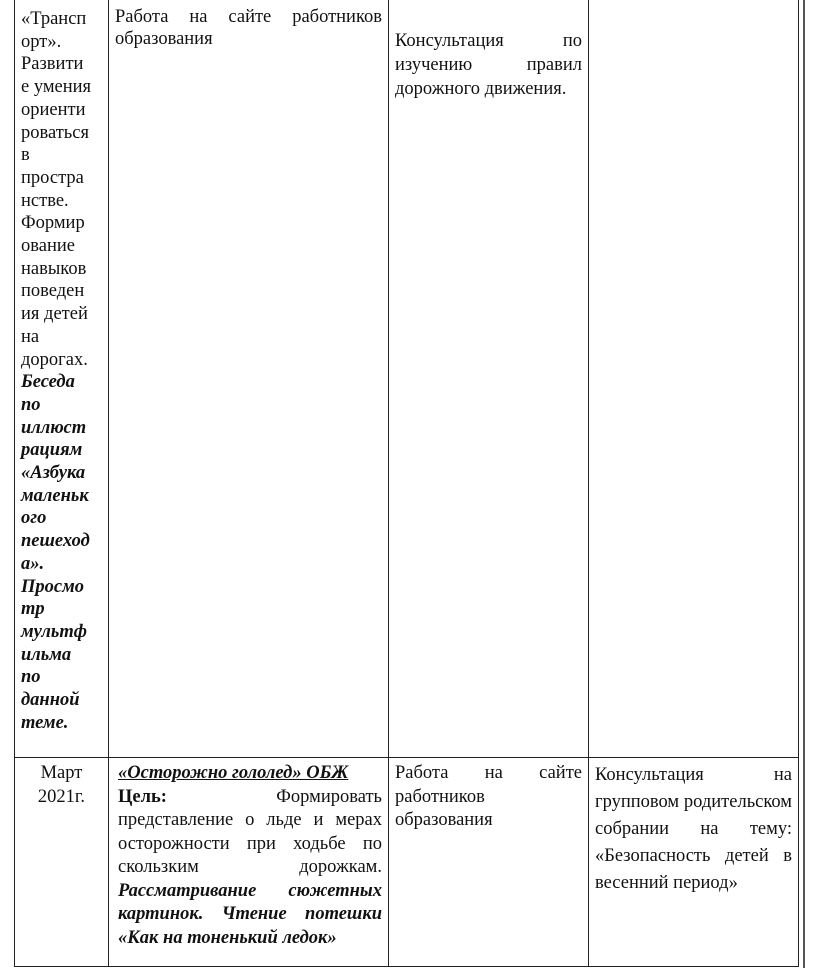  What do you see at coordinates (52, 450) in the screenshot?
I see `text-line: рациям` at bounding box center [52, 450].